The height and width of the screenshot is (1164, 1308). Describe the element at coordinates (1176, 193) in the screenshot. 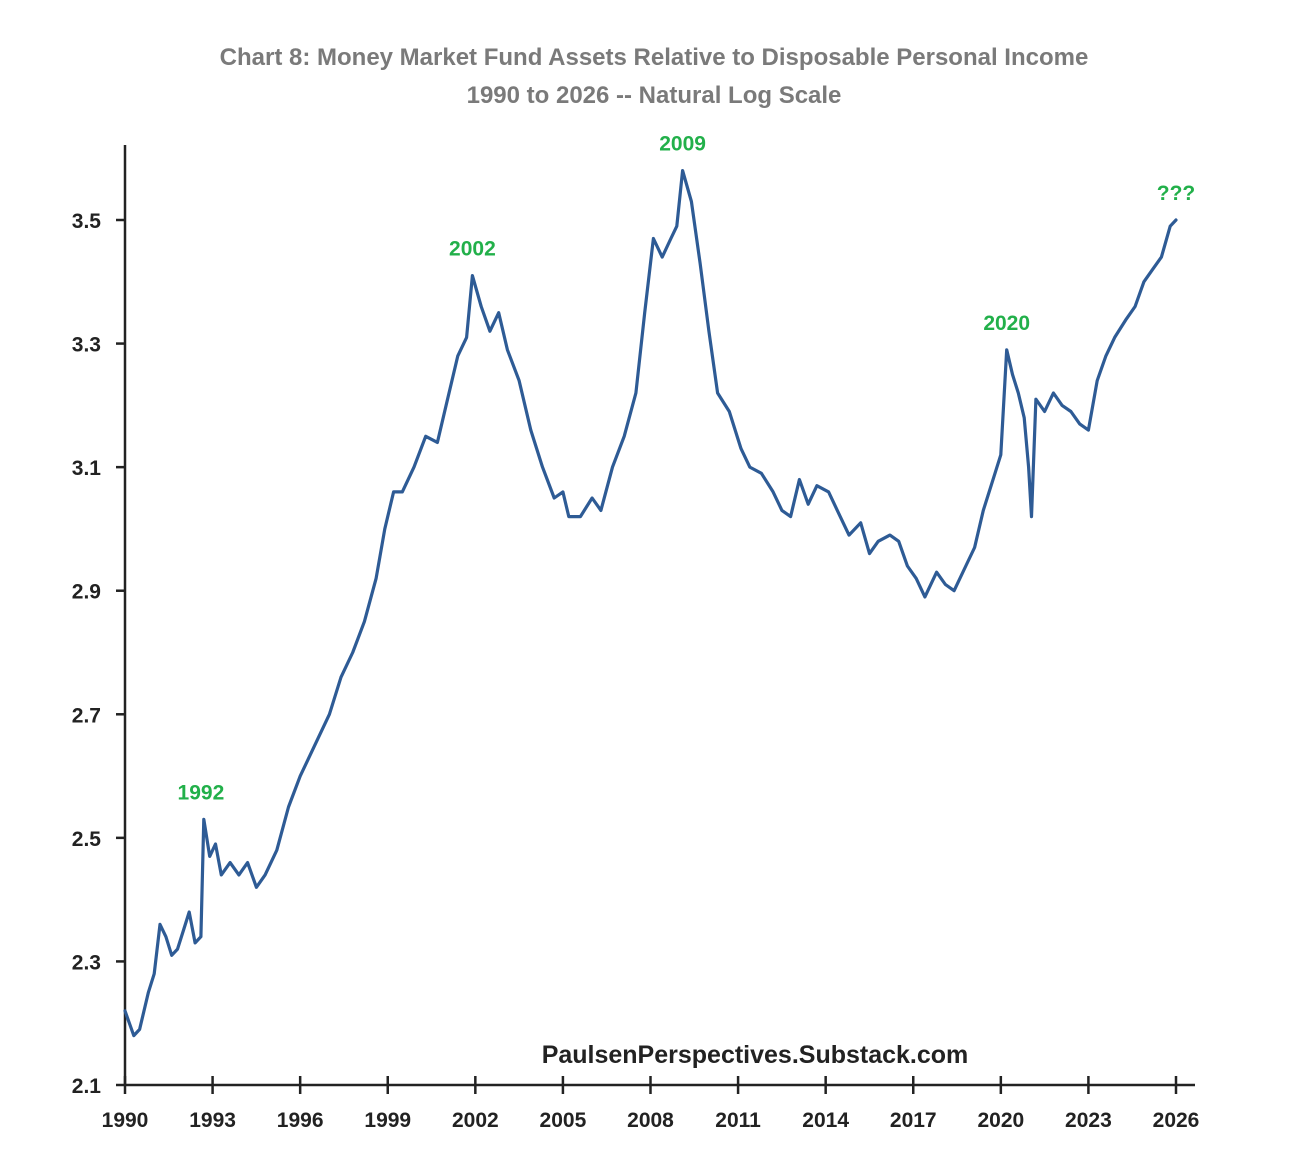

I see `annotation-label: ???` at that location.